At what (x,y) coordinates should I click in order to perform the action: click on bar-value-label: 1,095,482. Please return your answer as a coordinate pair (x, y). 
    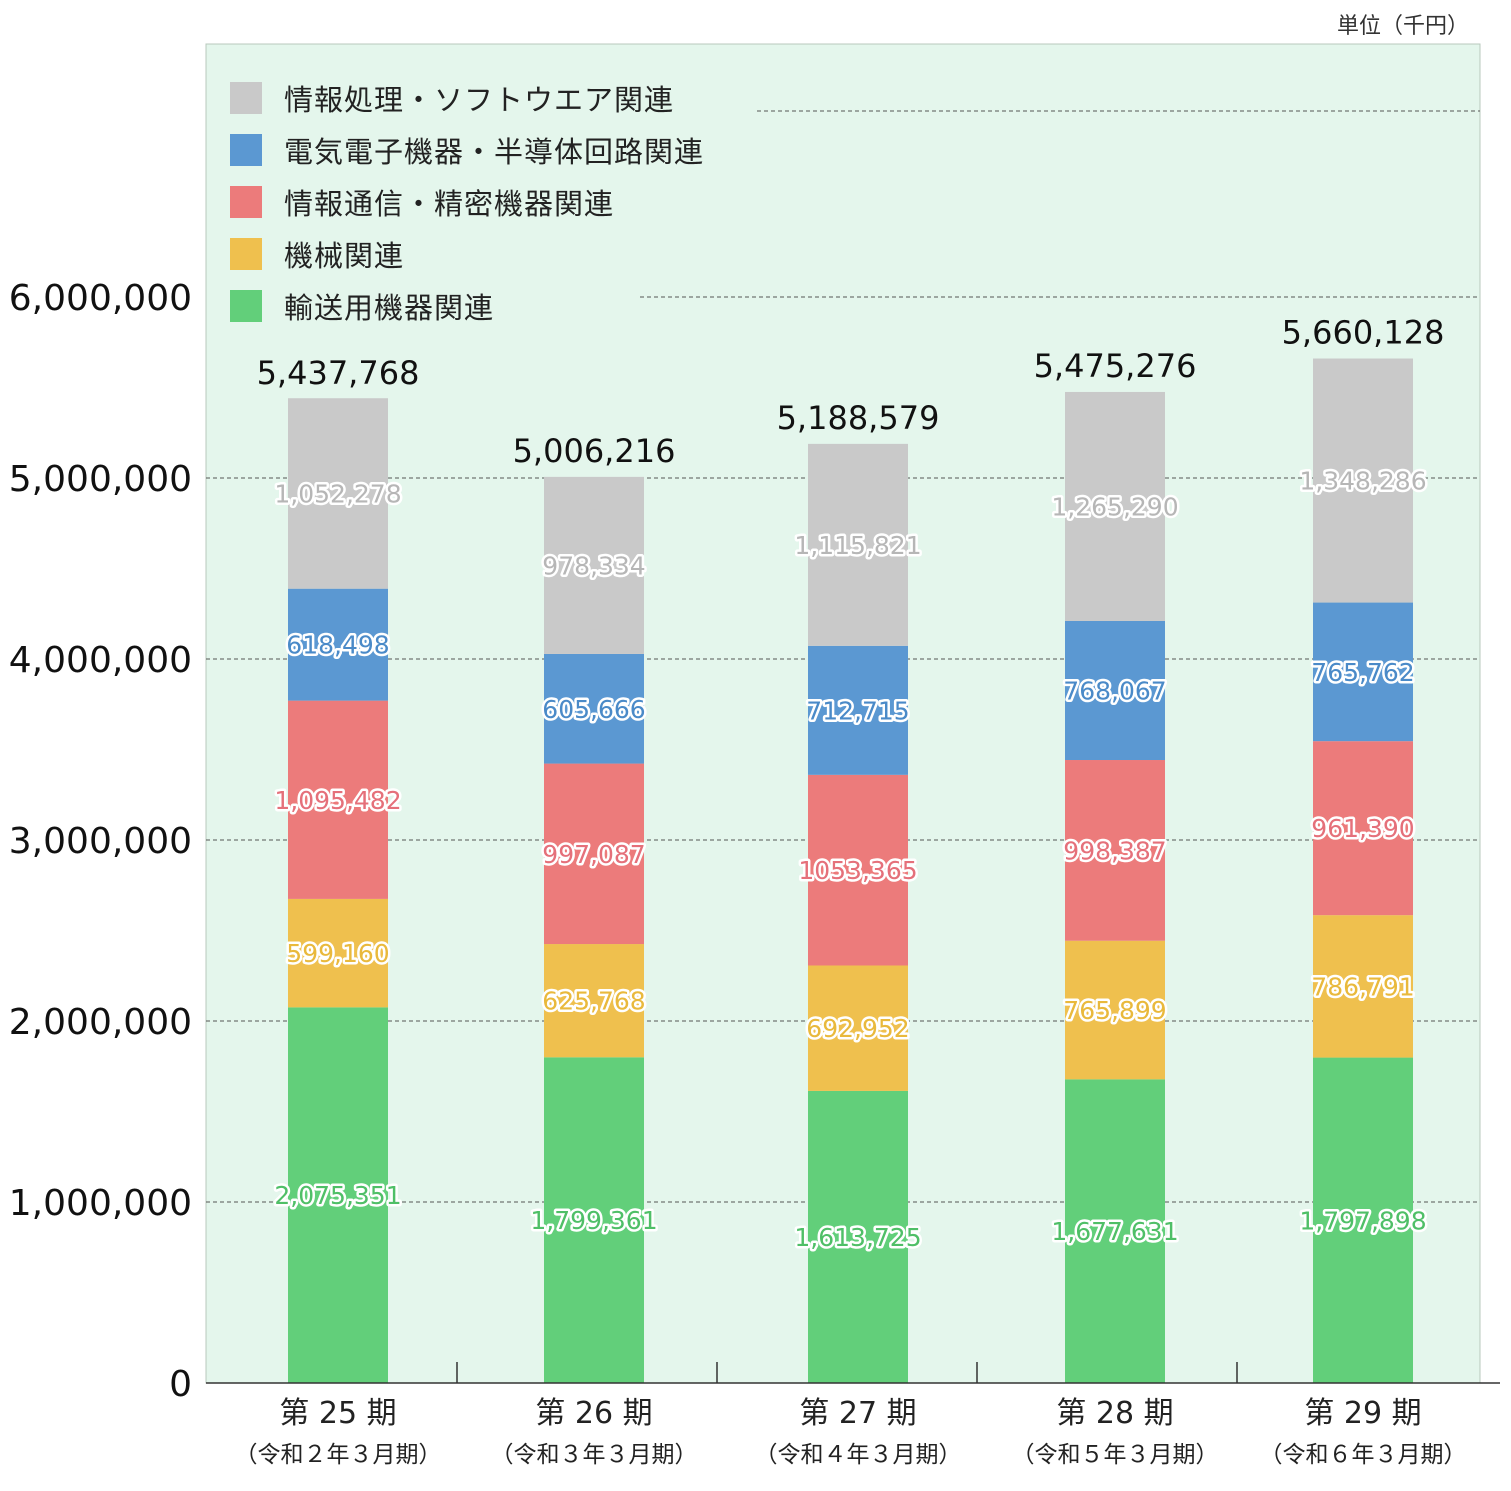
    Looking at the image, I should click on (337, 800).